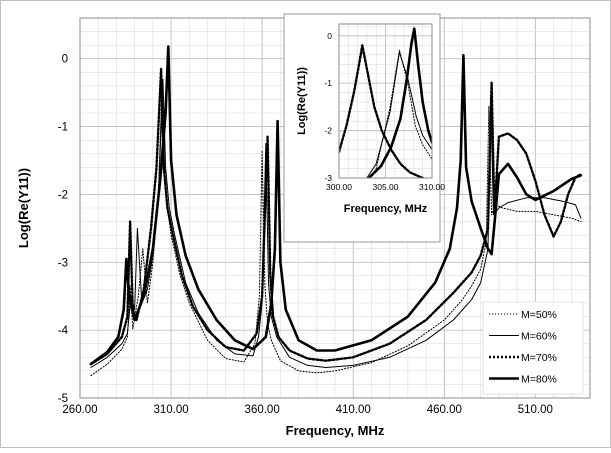  What do you see at coordinates (353, 410) in the screenshot?
I see `x-tick-label: 410.00` at bounding box center [353, 410].